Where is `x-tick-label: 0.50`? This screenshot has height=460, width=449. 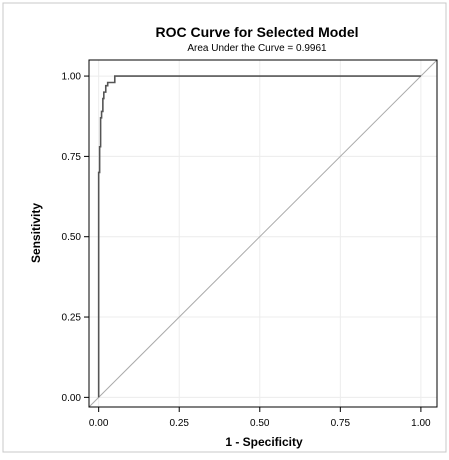
x-tick-label: 0.50 is located at coordinates (260, 423).